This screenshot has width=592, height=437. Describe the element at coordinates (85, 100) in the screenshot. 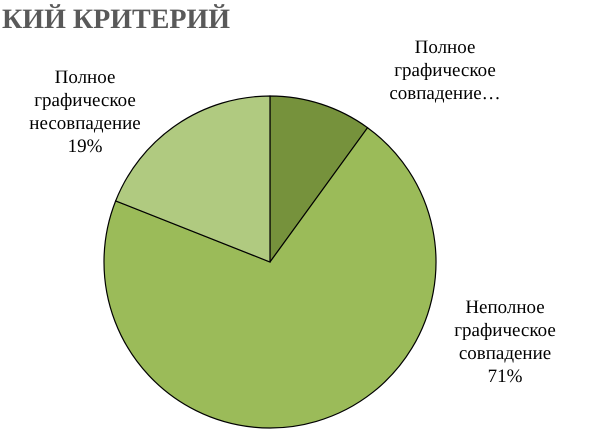

I see `slice-label: Полное графическое несовпадение` at that location.